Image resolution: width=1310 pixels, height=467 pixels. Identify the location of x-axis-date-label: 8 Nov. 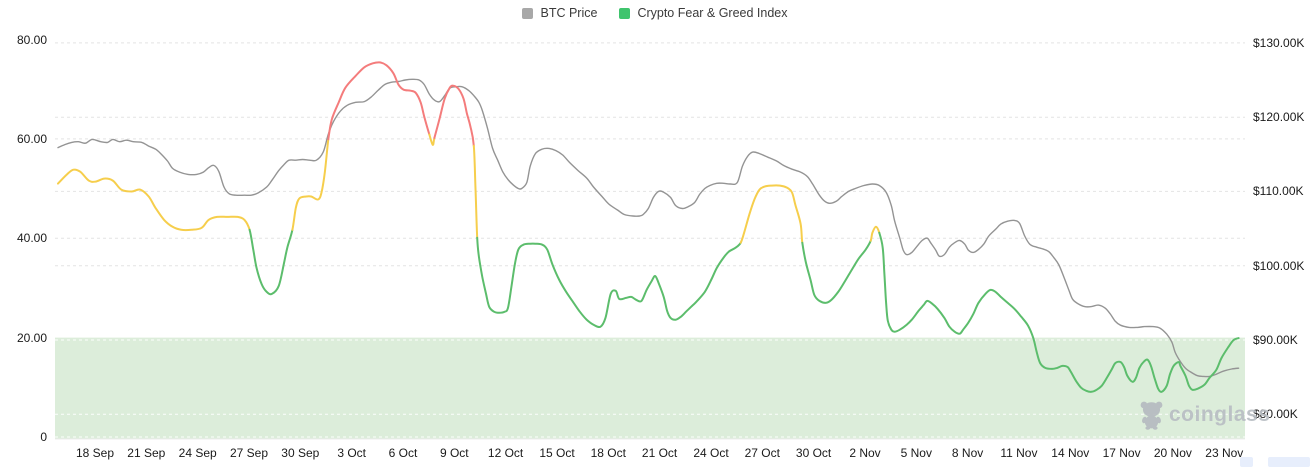
(967, 453).